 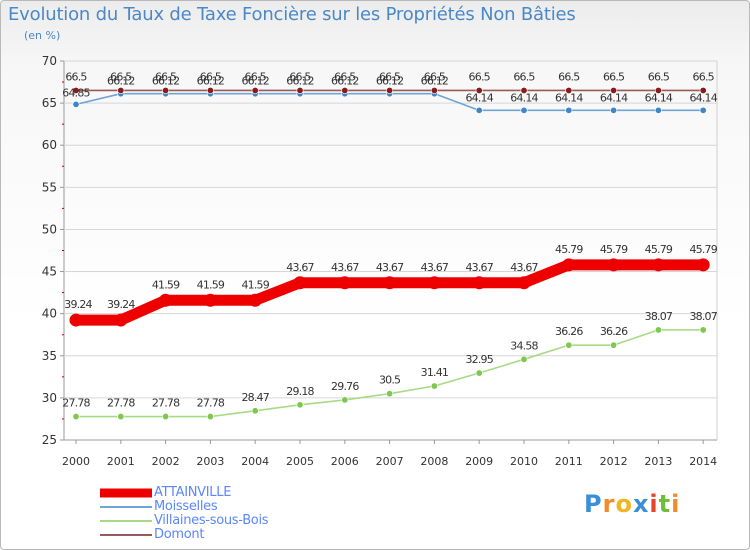 What do you see at coordinates (49, 314) in the screenshot?
I see `y-tick-label: 40` at bounding box center [49, 314].